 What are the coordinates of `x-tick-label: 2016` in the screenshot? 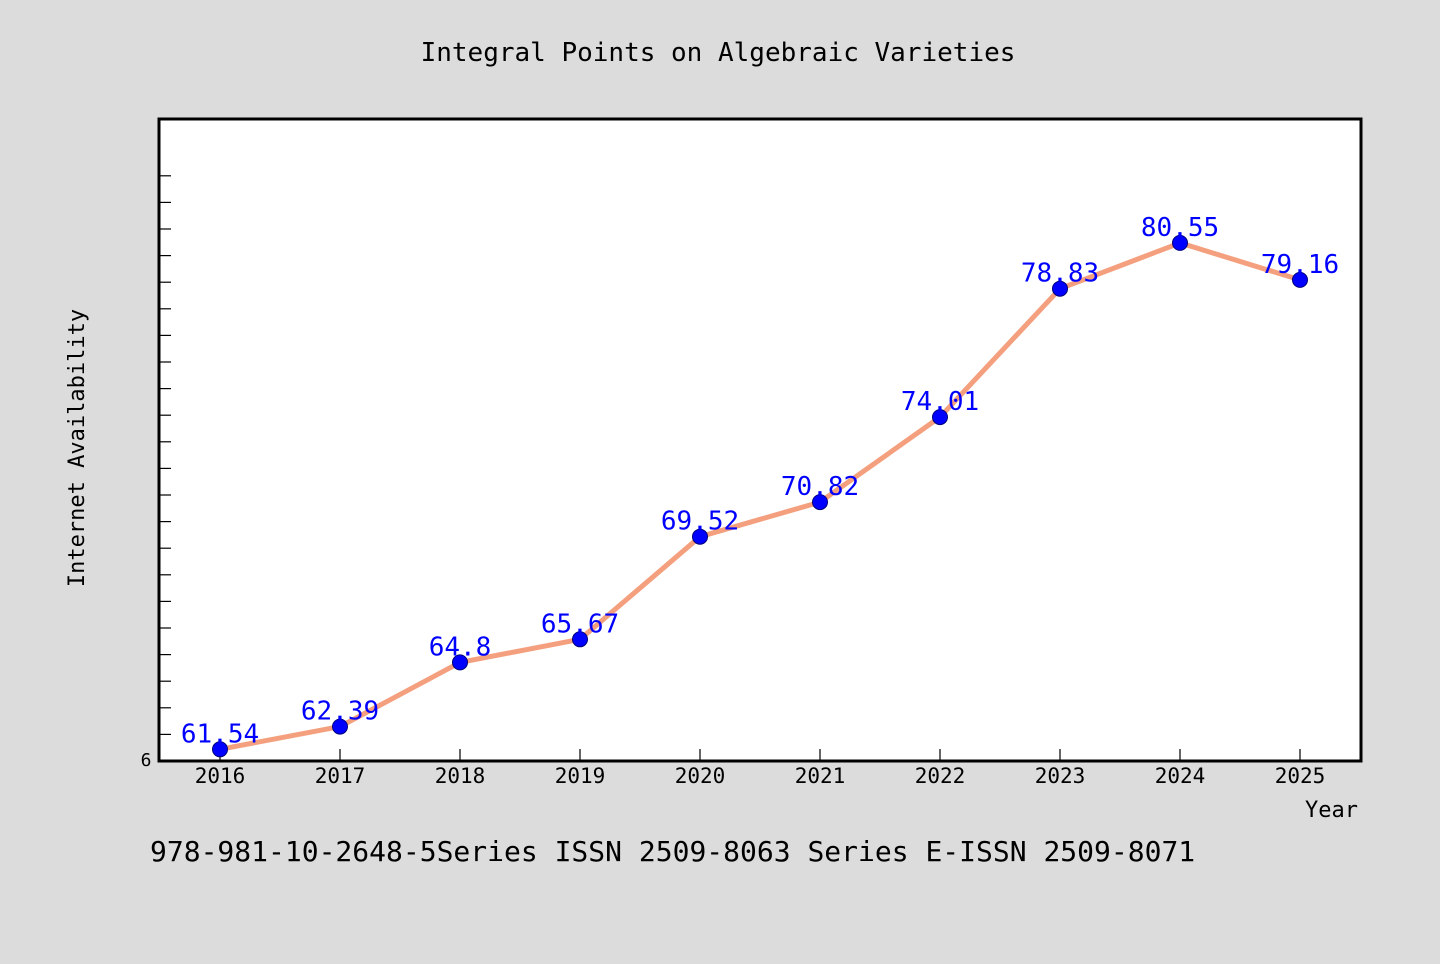 It's located at (220, 776).